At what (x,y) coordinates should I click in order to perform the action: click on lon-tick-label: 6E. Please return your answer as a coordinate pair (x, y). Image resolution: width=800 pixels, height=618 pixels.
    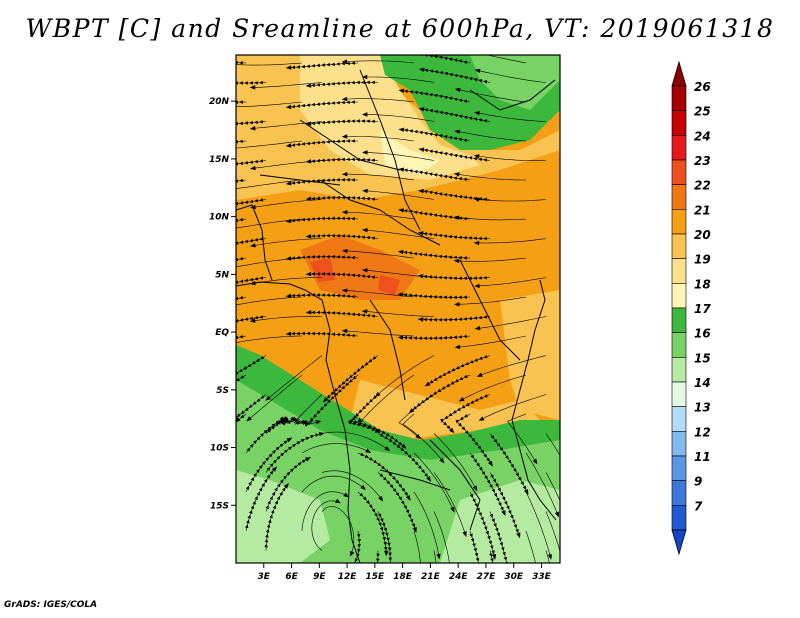
    Looking at the image, I should click on (291, 577).